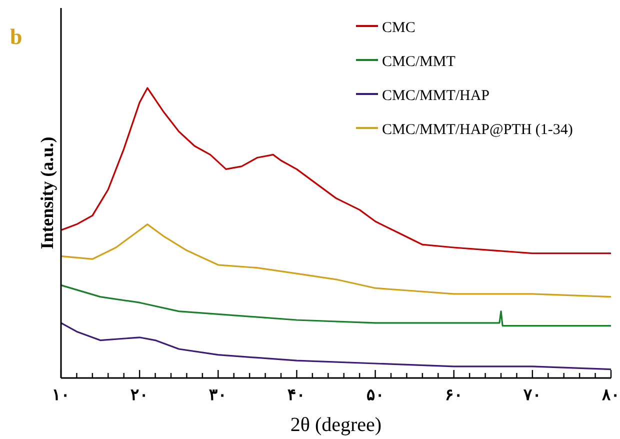 The height and width of the screenshot is (439, 620). I want to click on legend-label: CMC/MMT/HAP, so click(436, 96).